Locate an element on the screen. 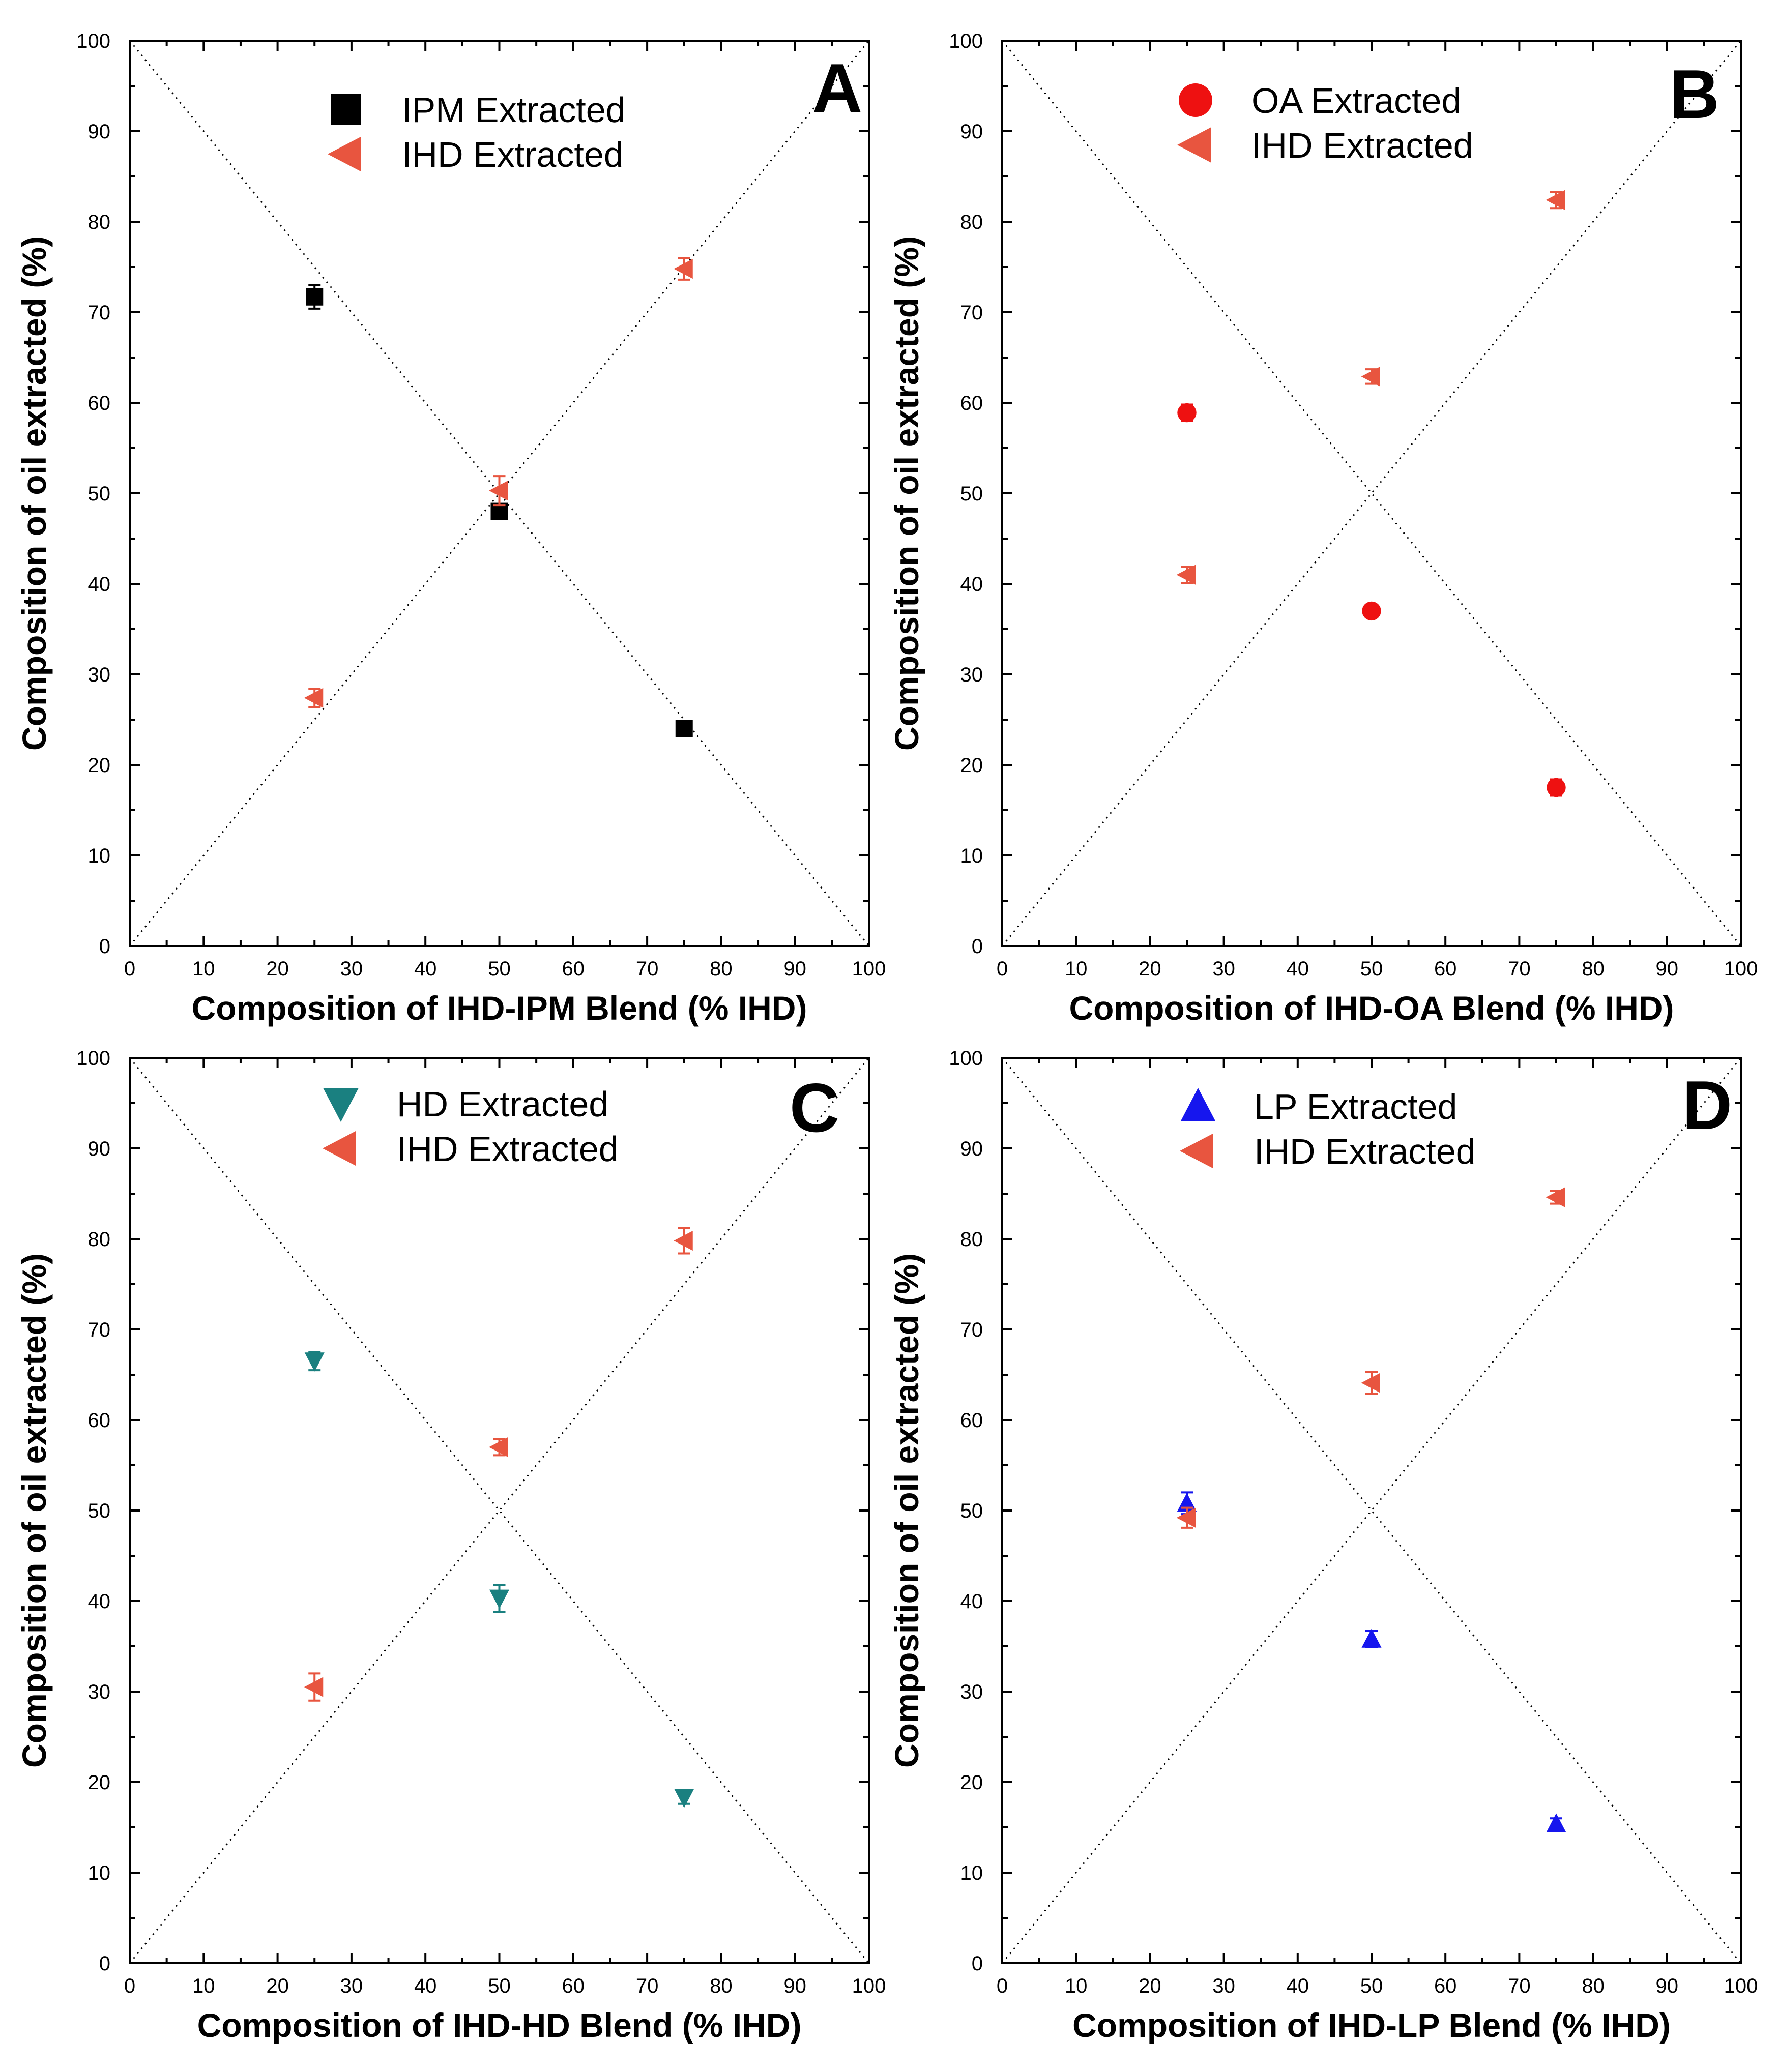 The height and width of the screenshot is (2072, 1778). x-tick-label: 80 is located at coordinates (1594, 969).